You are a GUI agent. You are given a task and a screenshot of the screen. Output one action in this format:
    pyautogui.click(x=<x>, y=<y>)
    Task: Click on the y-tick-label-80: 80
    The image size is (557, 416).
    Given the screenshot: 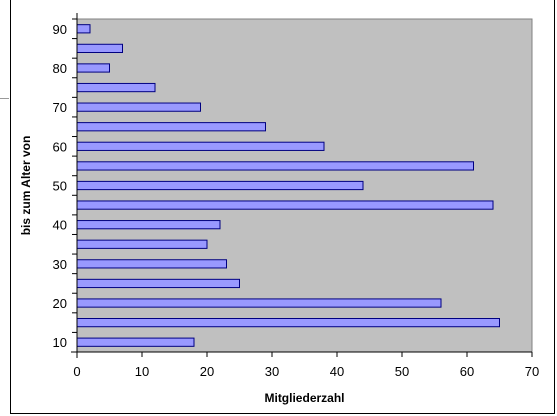 What is the action you would take?
    pyautogui.click(x=60, y=68)
    